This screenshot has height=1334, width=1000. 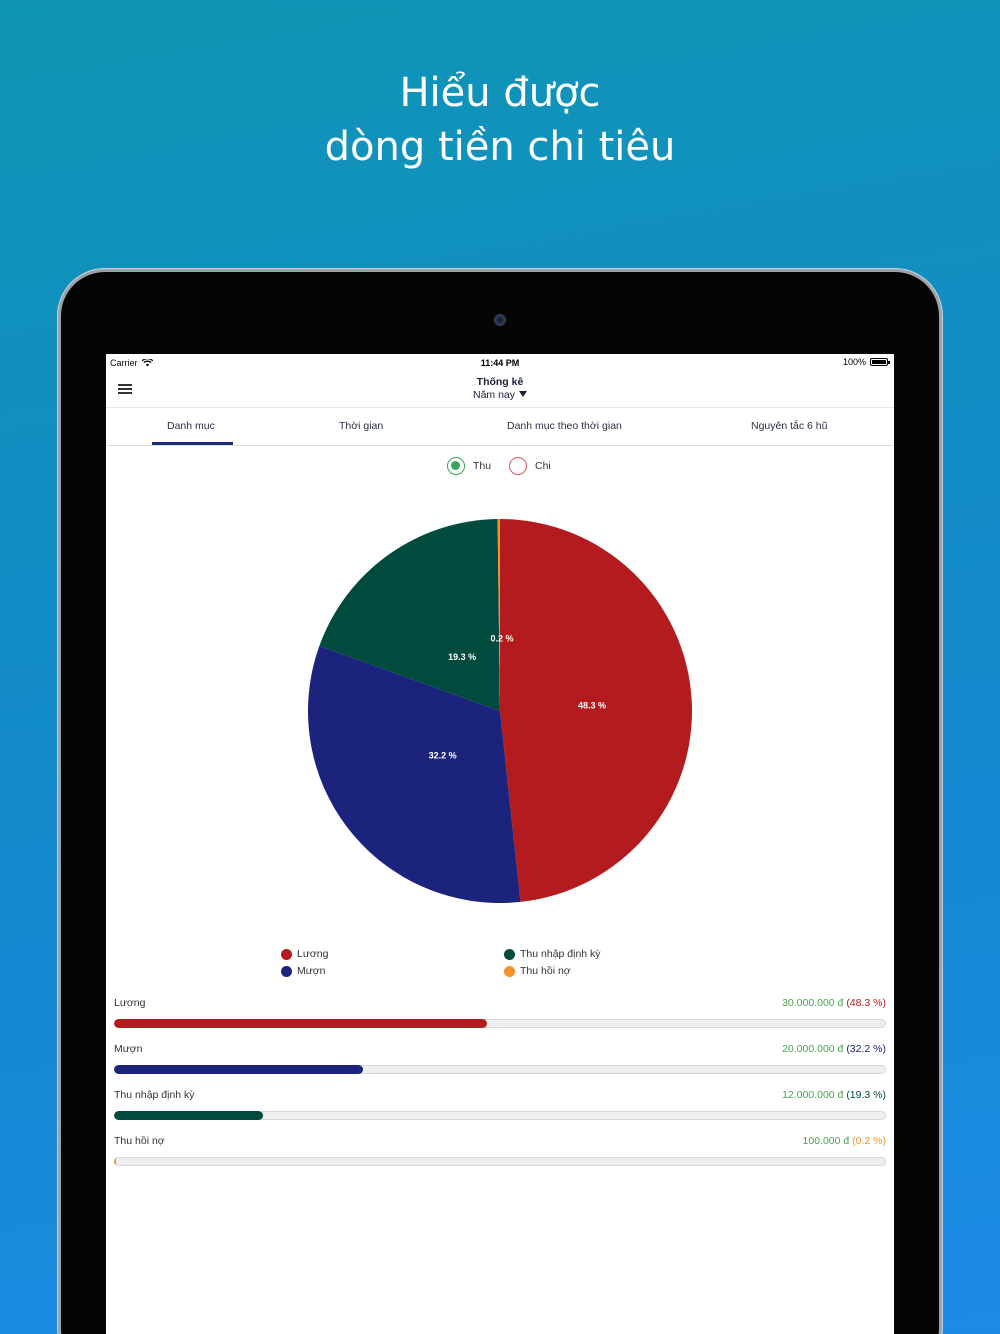 What do you see at coordinates (154, 1095) in the screenshot?
I see `category-label: Thu nhập định kỳ` at bounding box center [154, 1095].